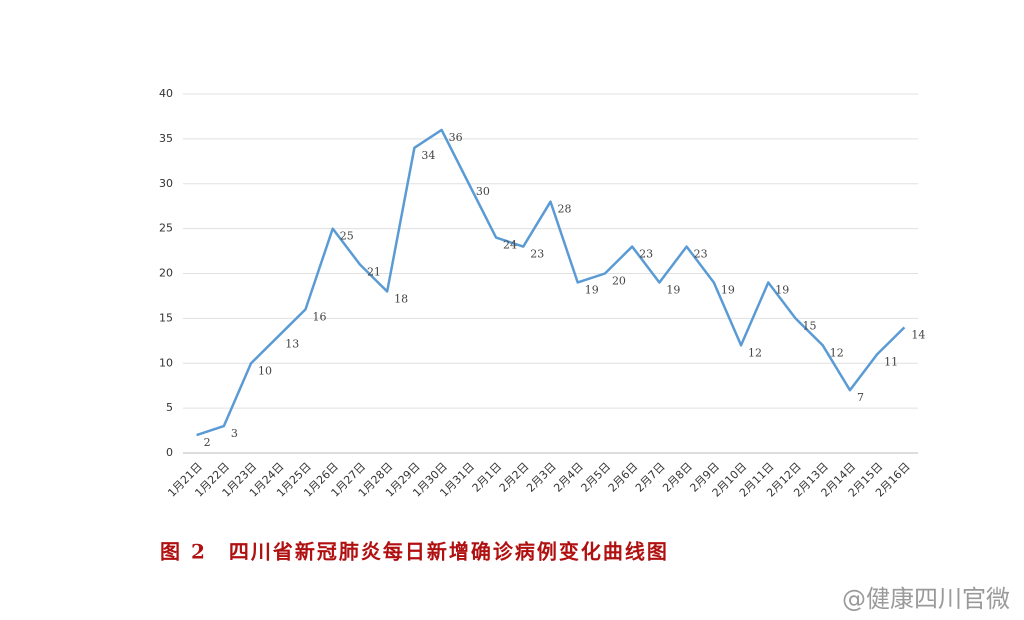 The image size is (1024, 620). I want to click on y-tick-label: 25, so click(166, 228).